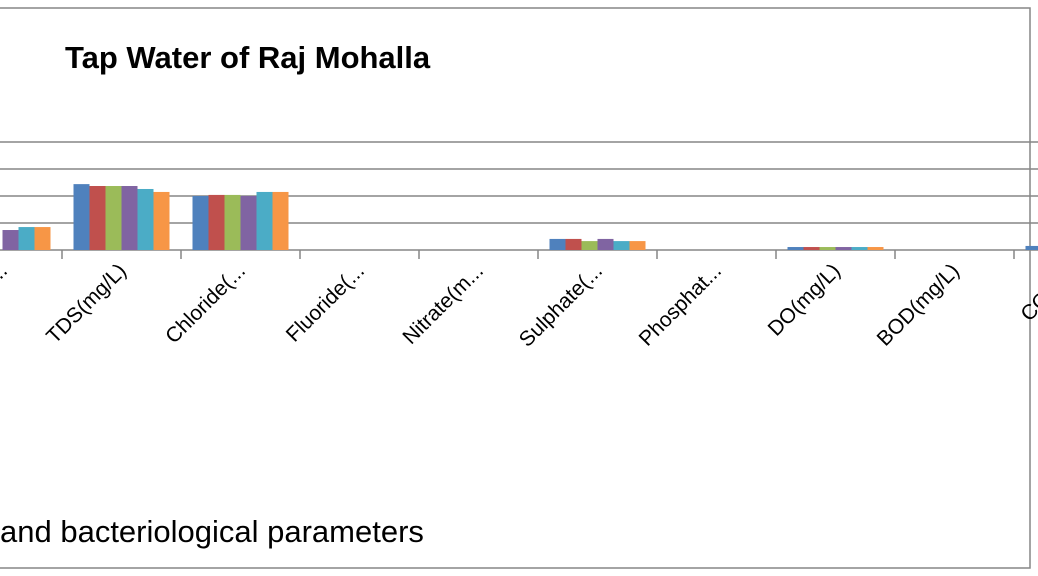  What do you see at coordinates (1027, 292) in the screenshot?
I see `x-tick-label: COD(m` at bounding box center [1027, 292].